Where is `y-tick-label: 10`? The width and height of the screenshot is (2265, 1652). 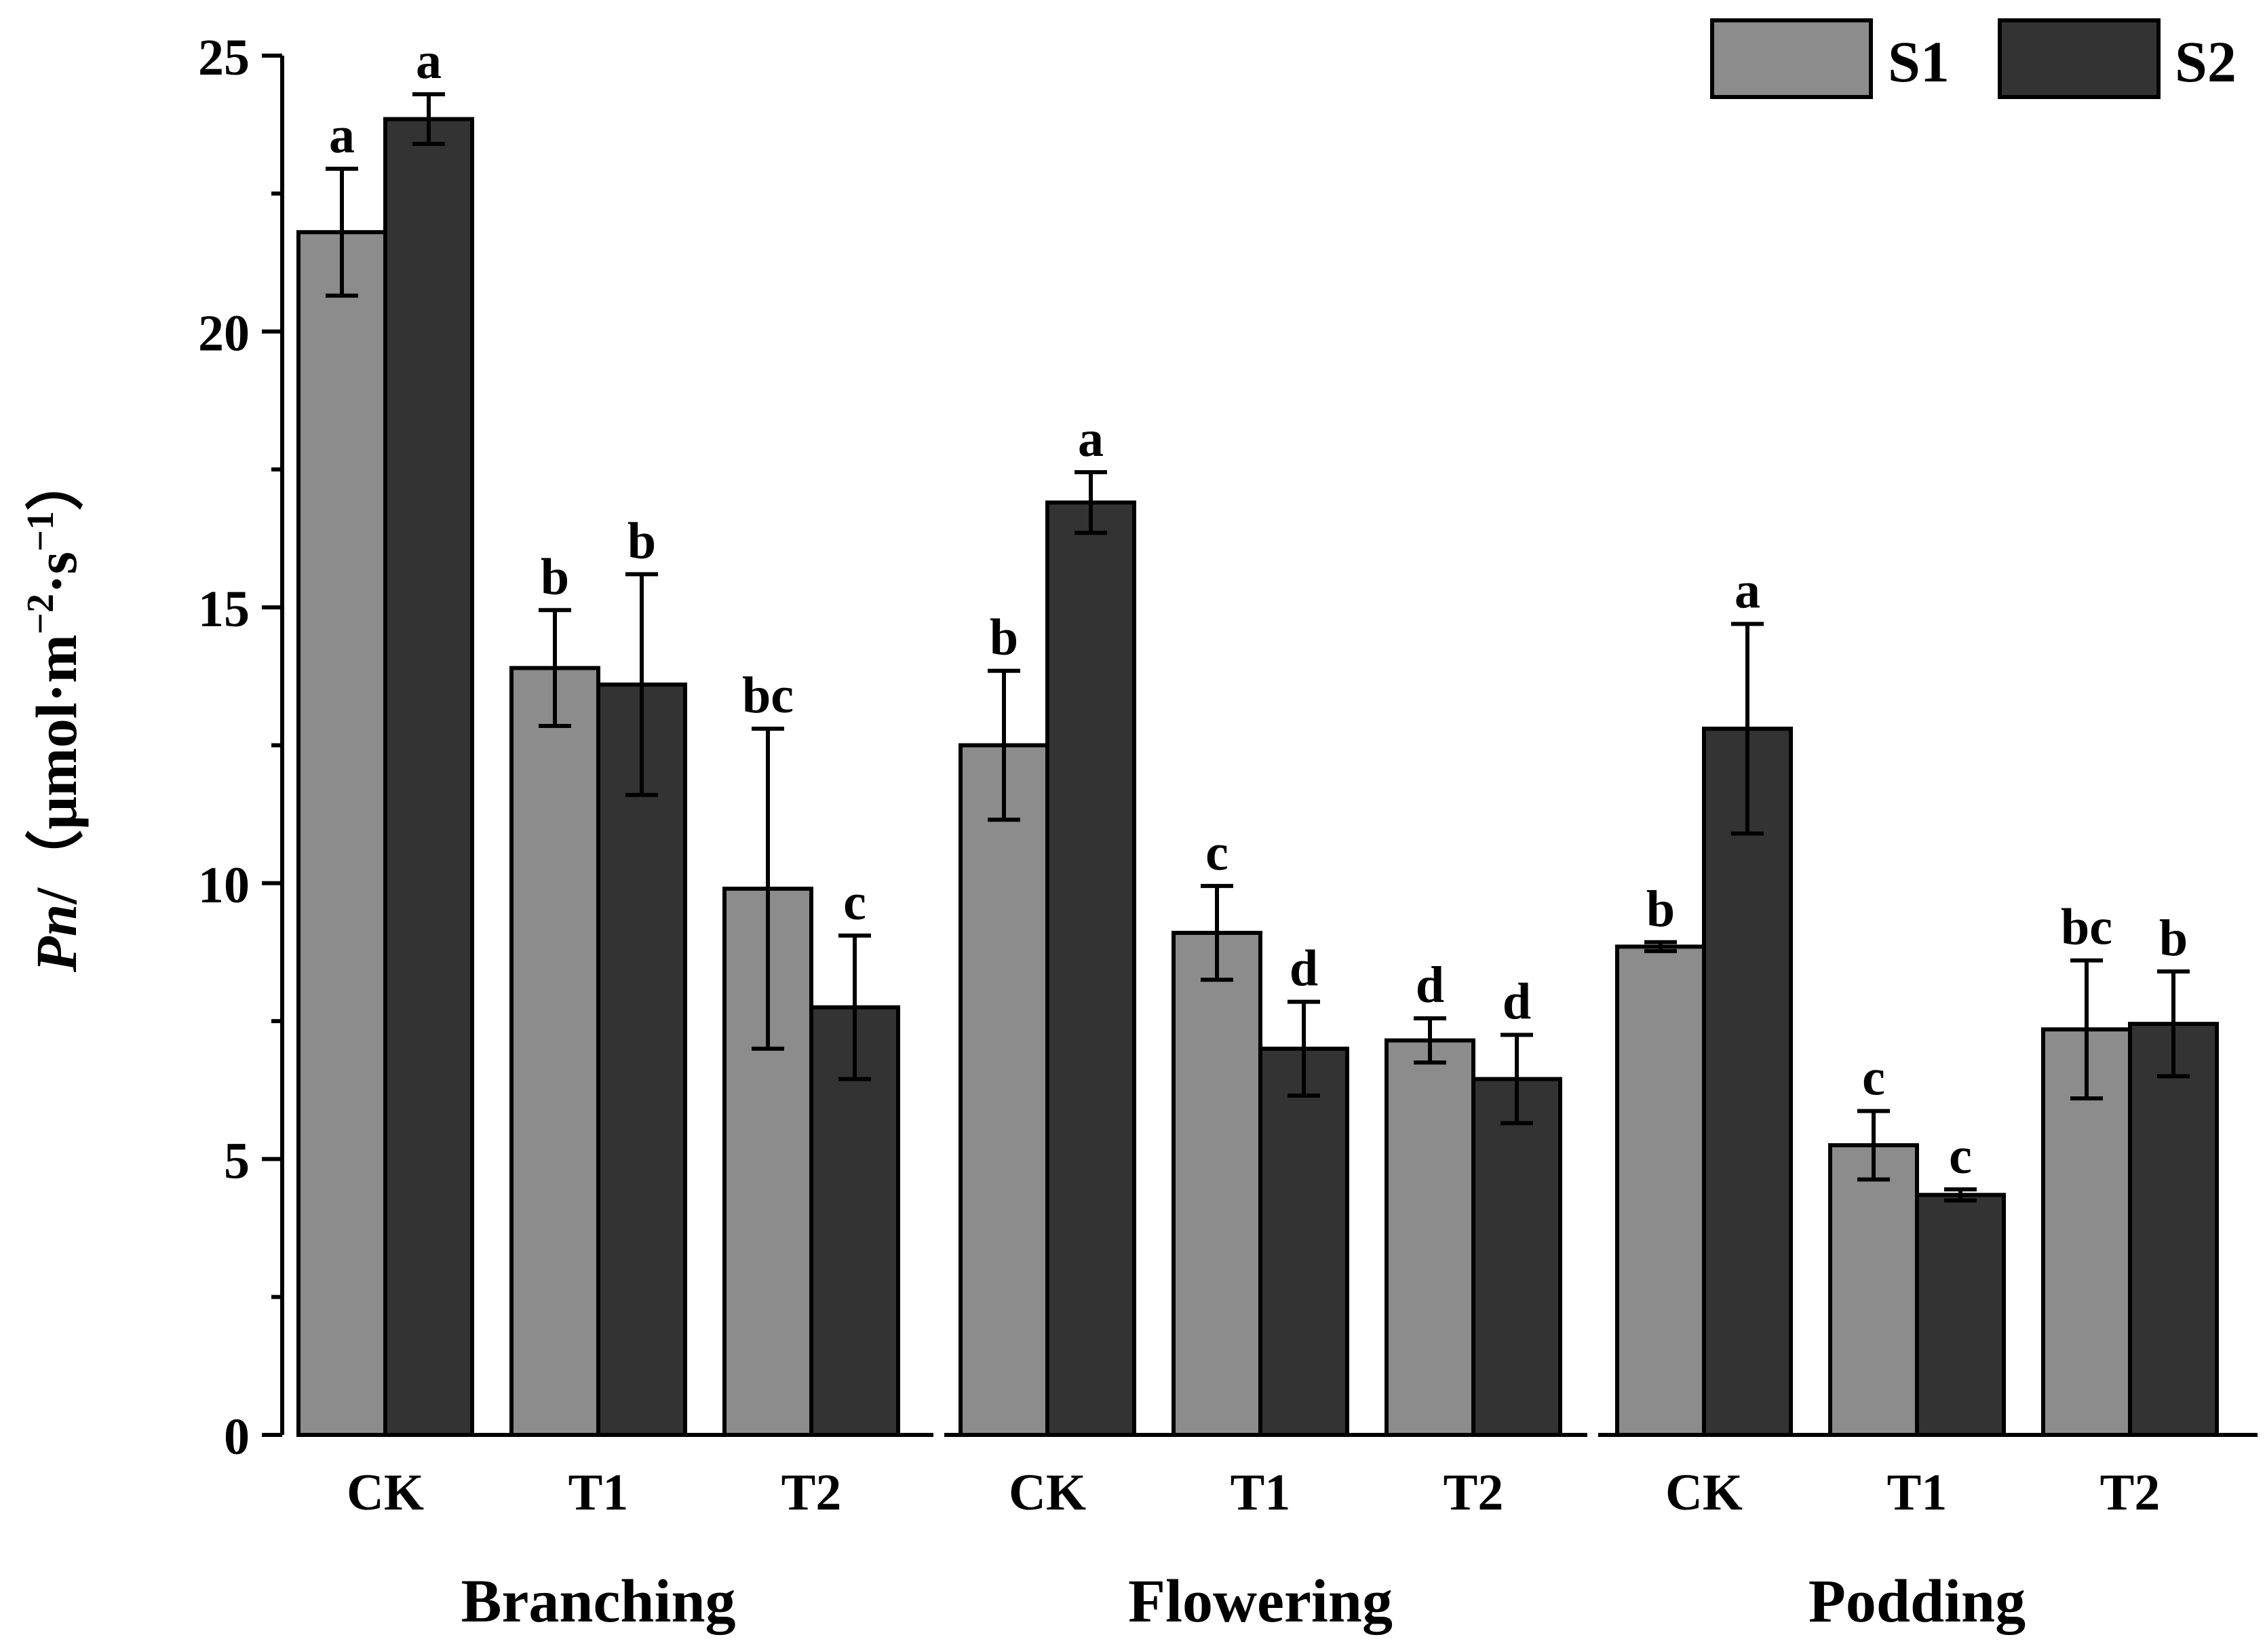
y-tick-label: 10 is located at coordinates (224, 885).